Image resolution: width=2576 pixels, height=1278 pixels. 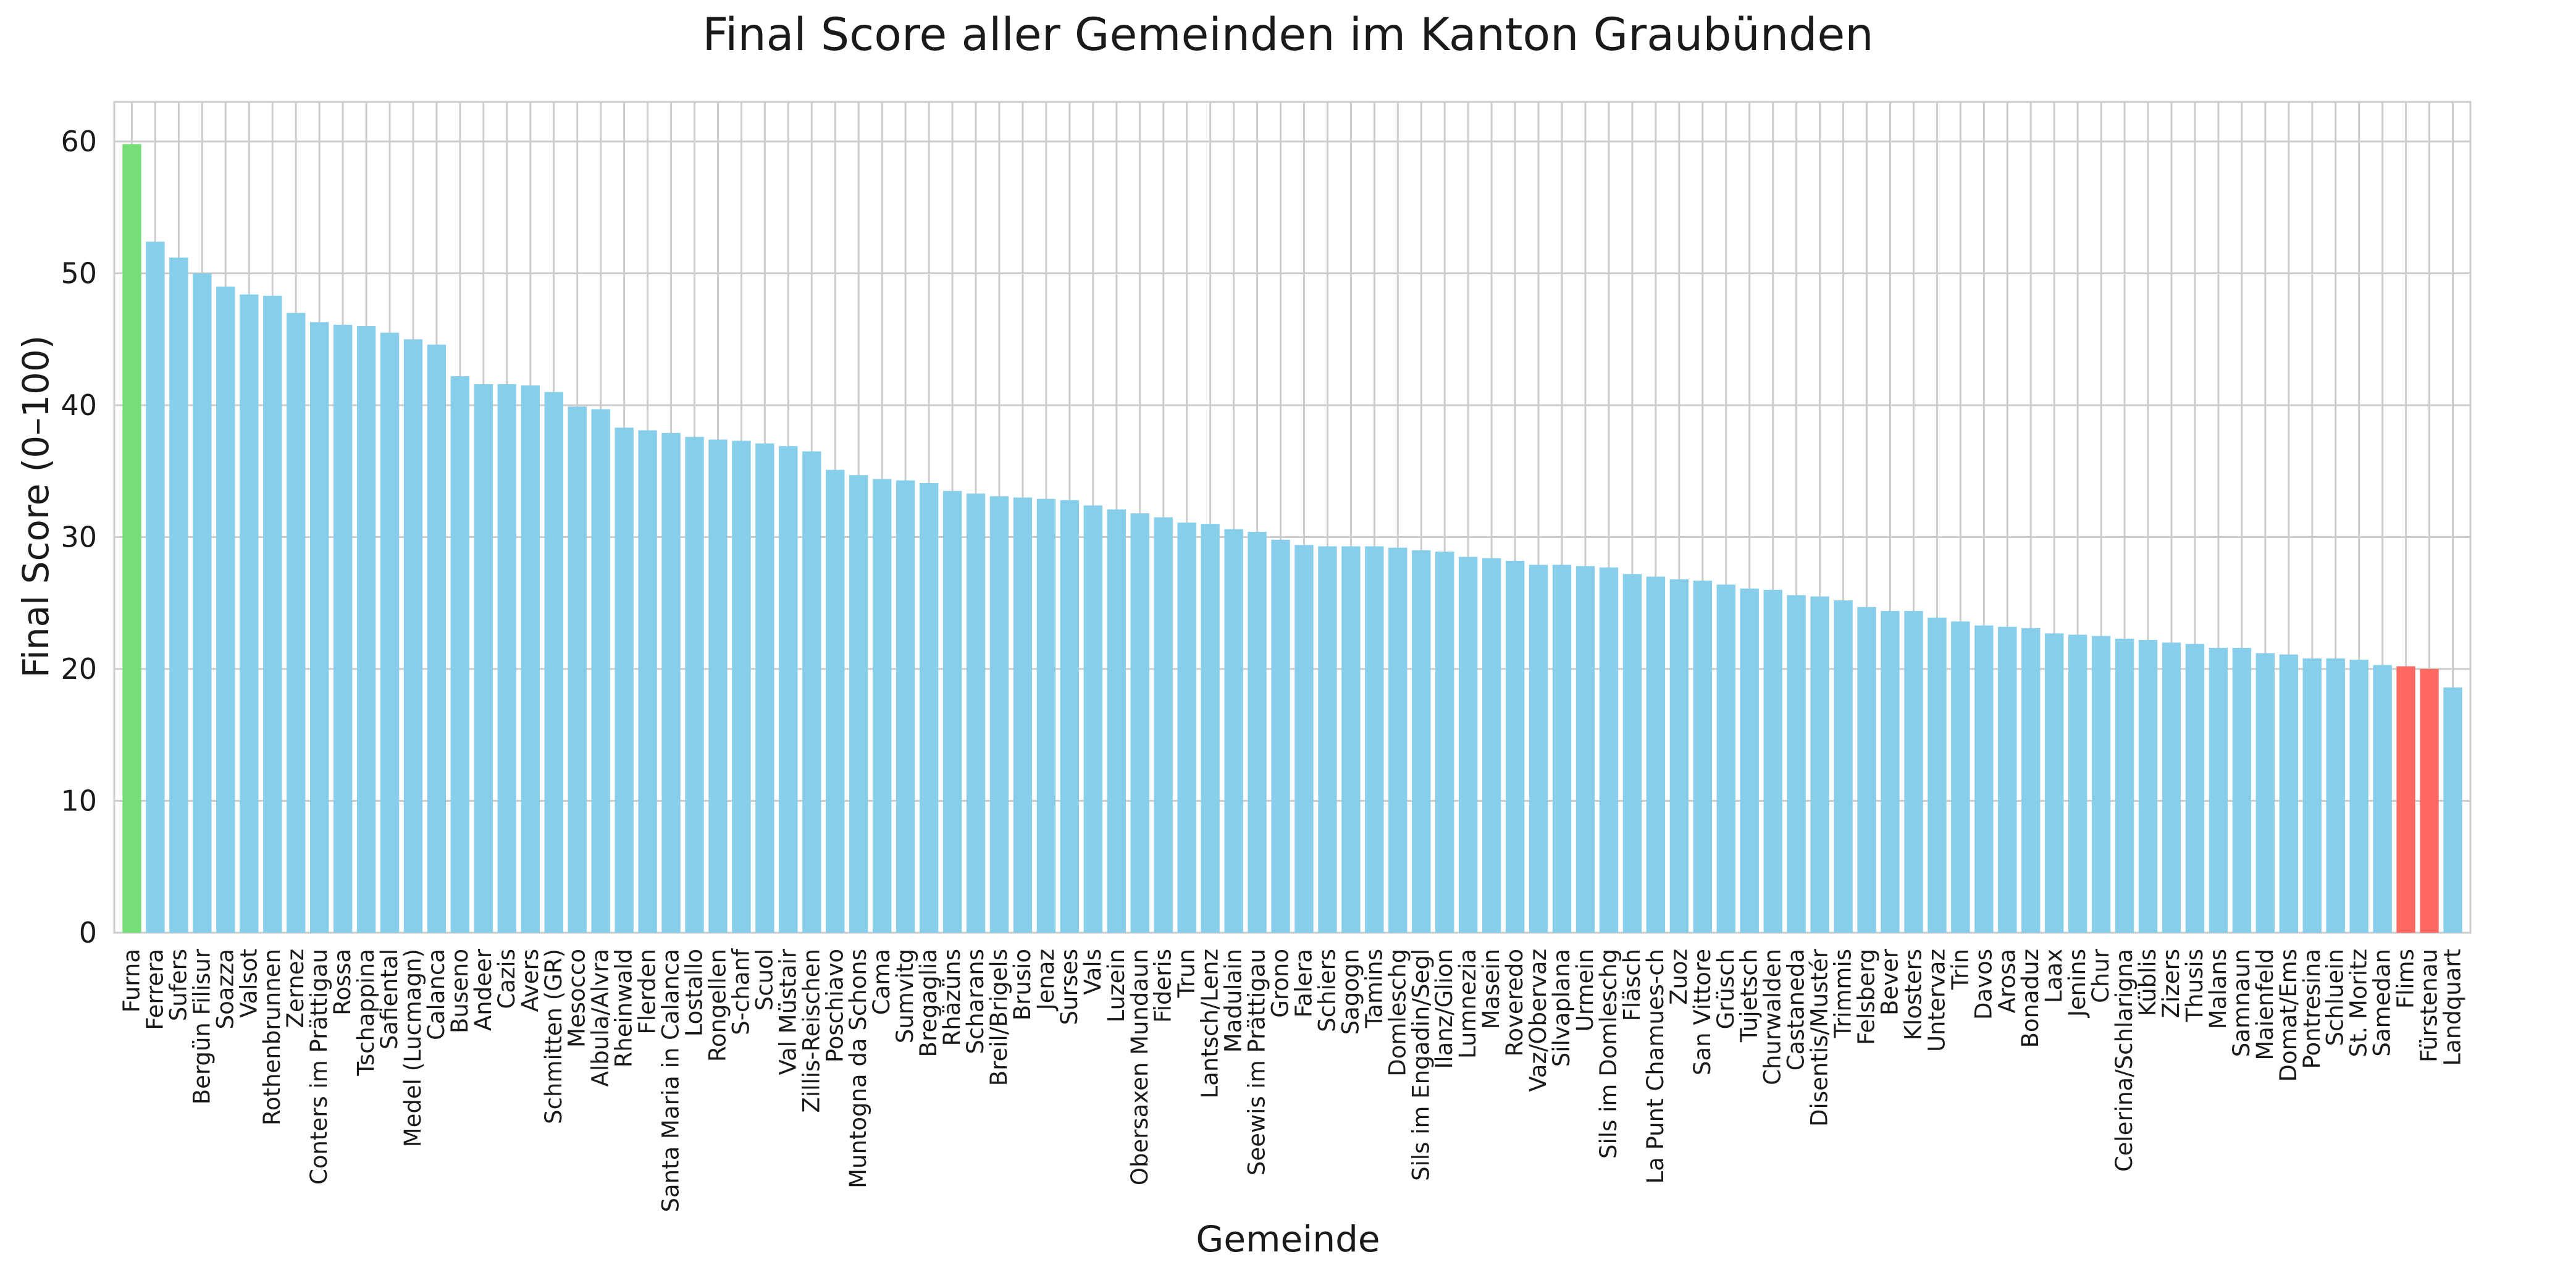 What do you see at coordinates (2359, 1003) in the screenshot?
I see `x-tick-label: St. Moritz` at bounding box center [2359, 1003].